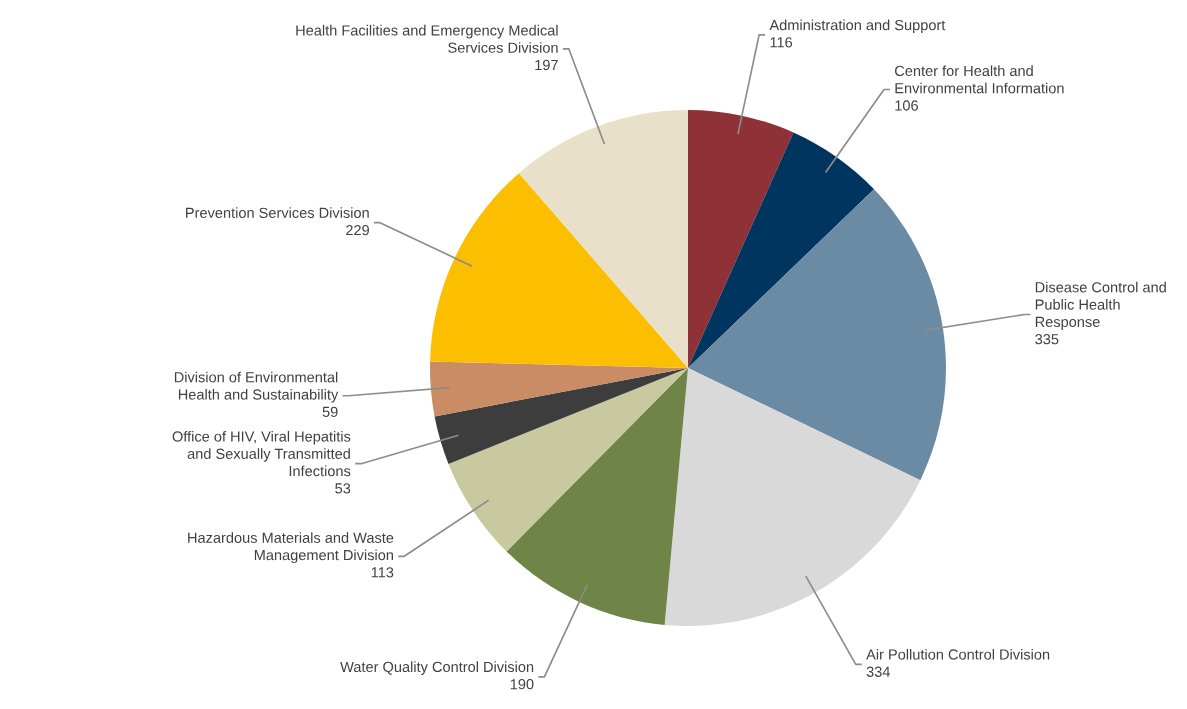  What do you see at coordinates (357, 230) in the screenshot?
I see `data-label: 229` at bounding box center [357, 230].